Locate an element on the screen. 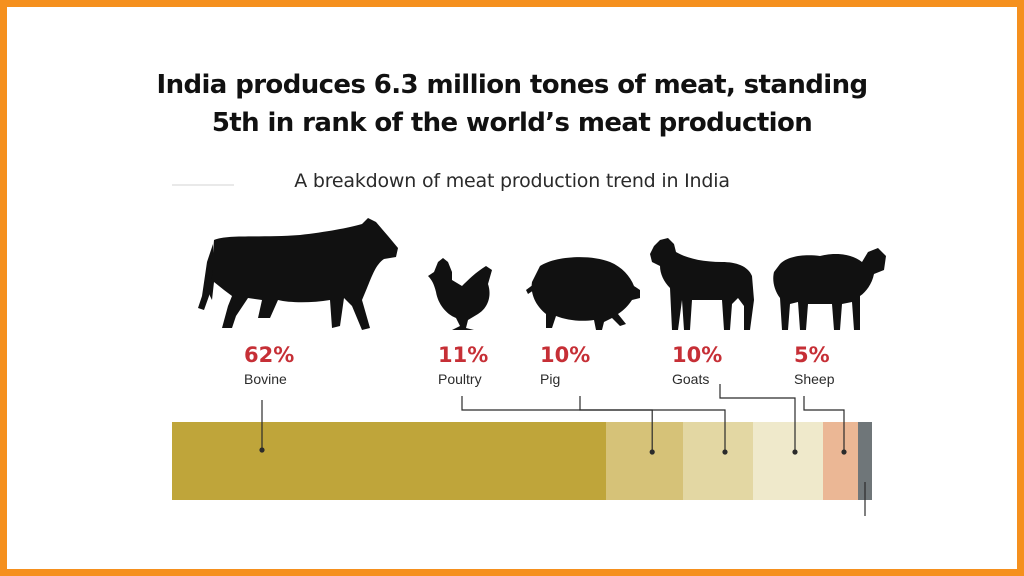 Image resolution: width=1024 pixels, height=576 pixels. leader-dot-sheep is located at coordinates (844, 452).